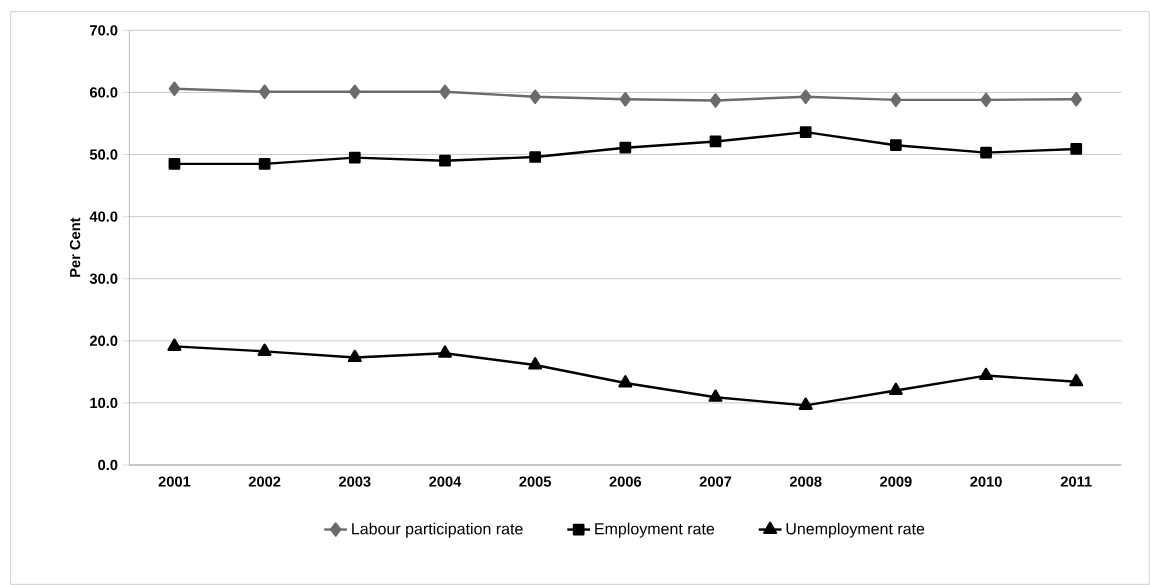 Image resolution: width=1150 pixels, height=585 pixels. I want to click on x-tick-label: 2010, so click(986, 481).